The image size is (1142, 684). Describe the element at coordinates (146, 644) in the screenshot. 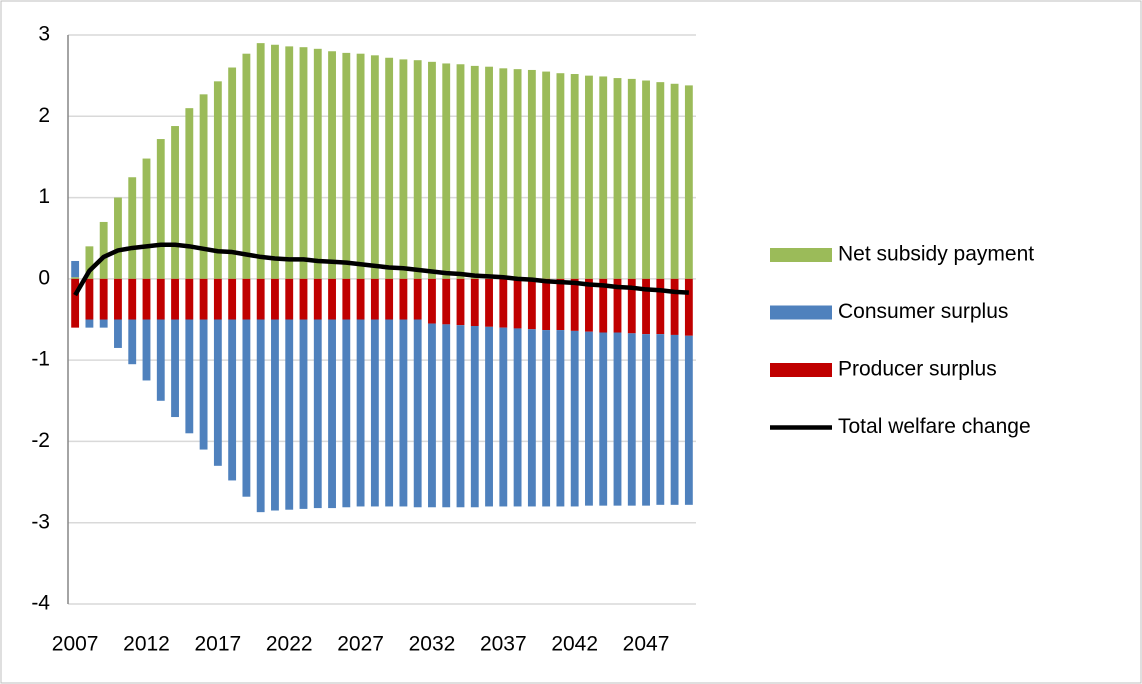

I see `x-tick-label: 2012` at that location.